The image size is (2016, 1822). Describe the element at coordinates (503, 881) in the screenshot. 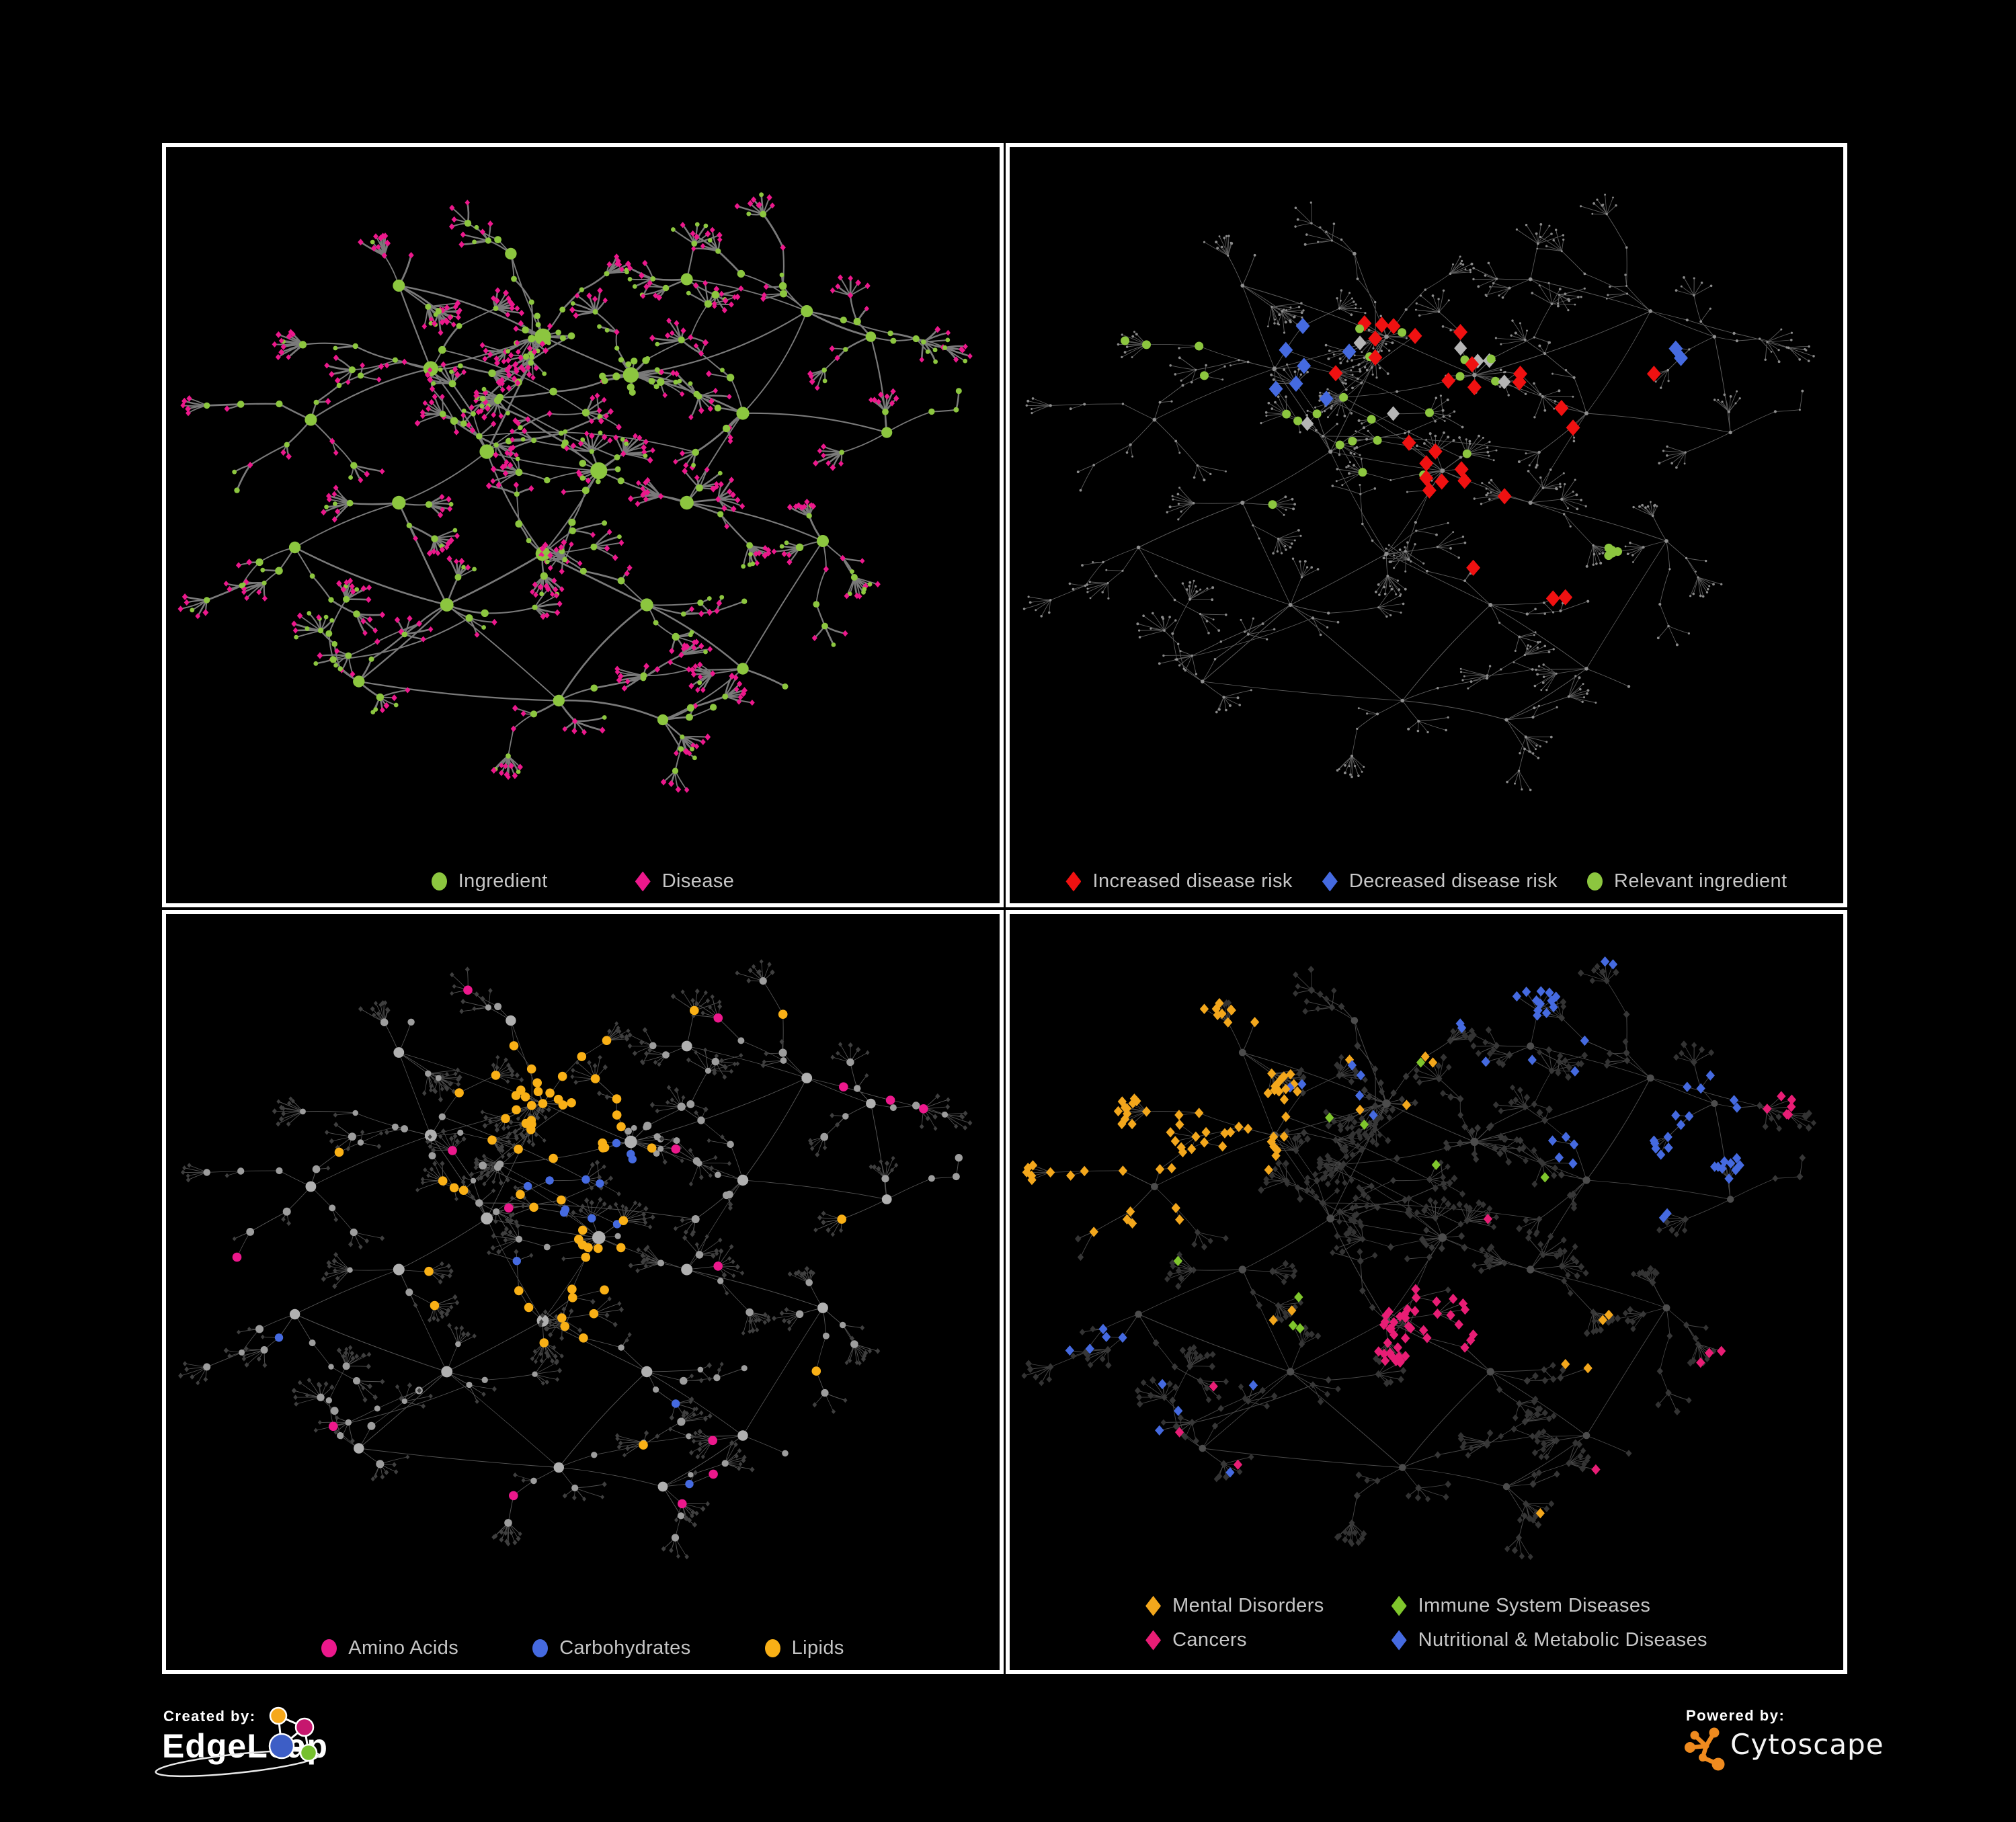

I see `legend-label: Ingredient` at that location.